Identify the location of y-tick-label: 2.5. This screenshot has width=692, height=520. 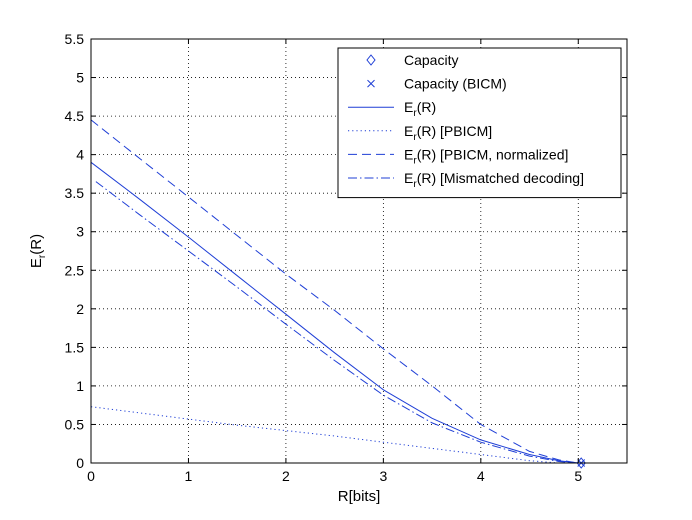
(75, 270).